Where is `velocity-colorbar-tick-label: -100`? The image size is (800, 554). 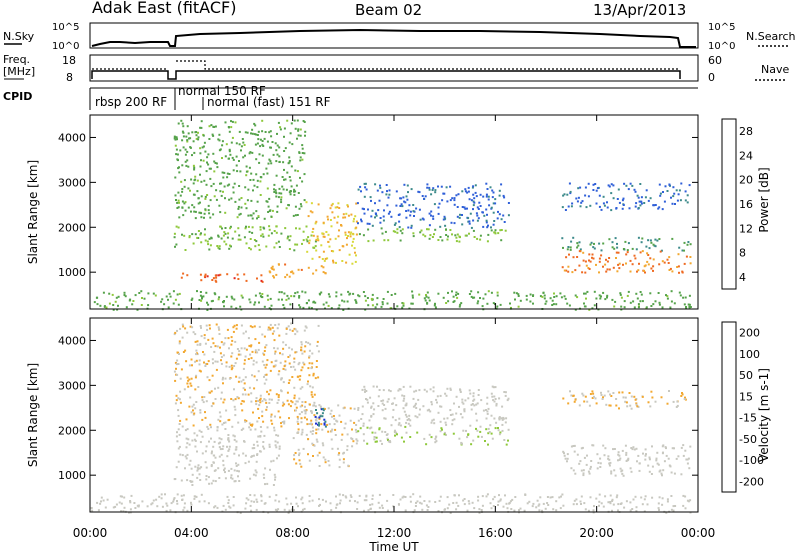
velocity-colorbar-tick-label: -100 is located at coordinates (751, 460).